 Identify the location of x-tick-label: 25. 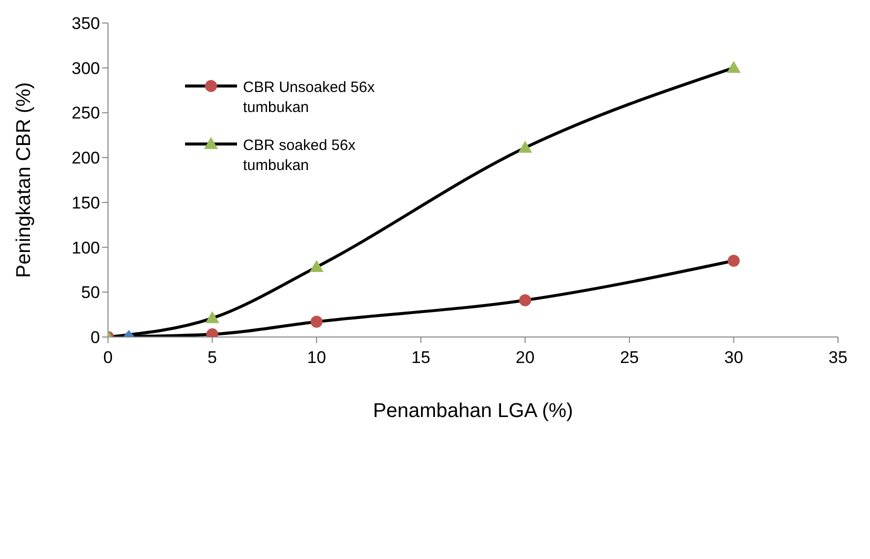
(629, 358).